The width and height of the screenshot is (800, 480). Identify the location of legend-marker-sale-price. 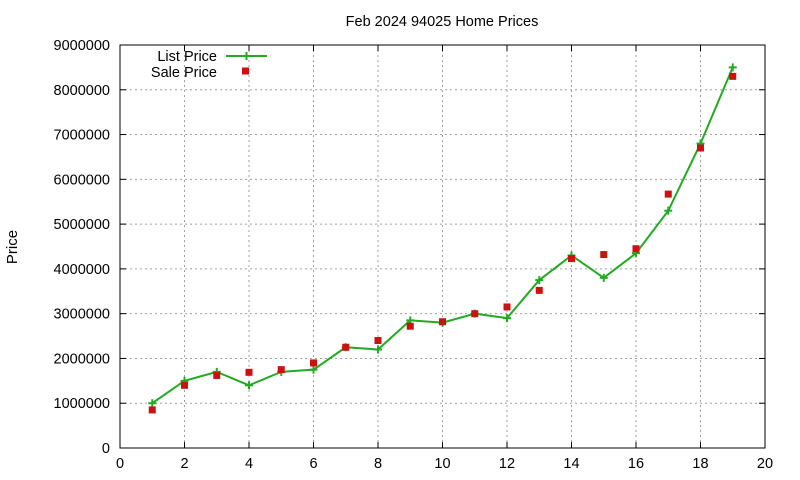
(245, 71).